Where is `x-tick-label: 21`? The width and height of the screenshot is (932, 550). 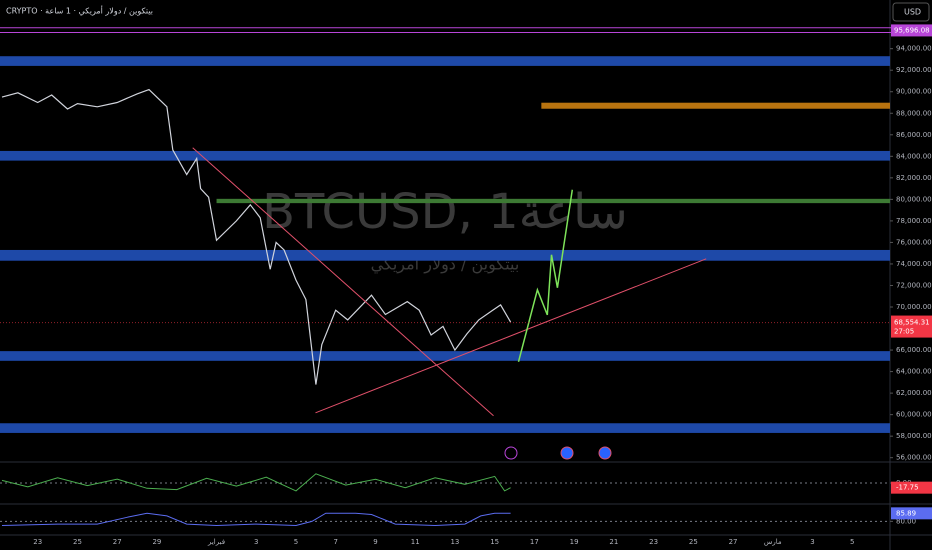
x-tick-label: 21 is located at coordinates (613, 542).